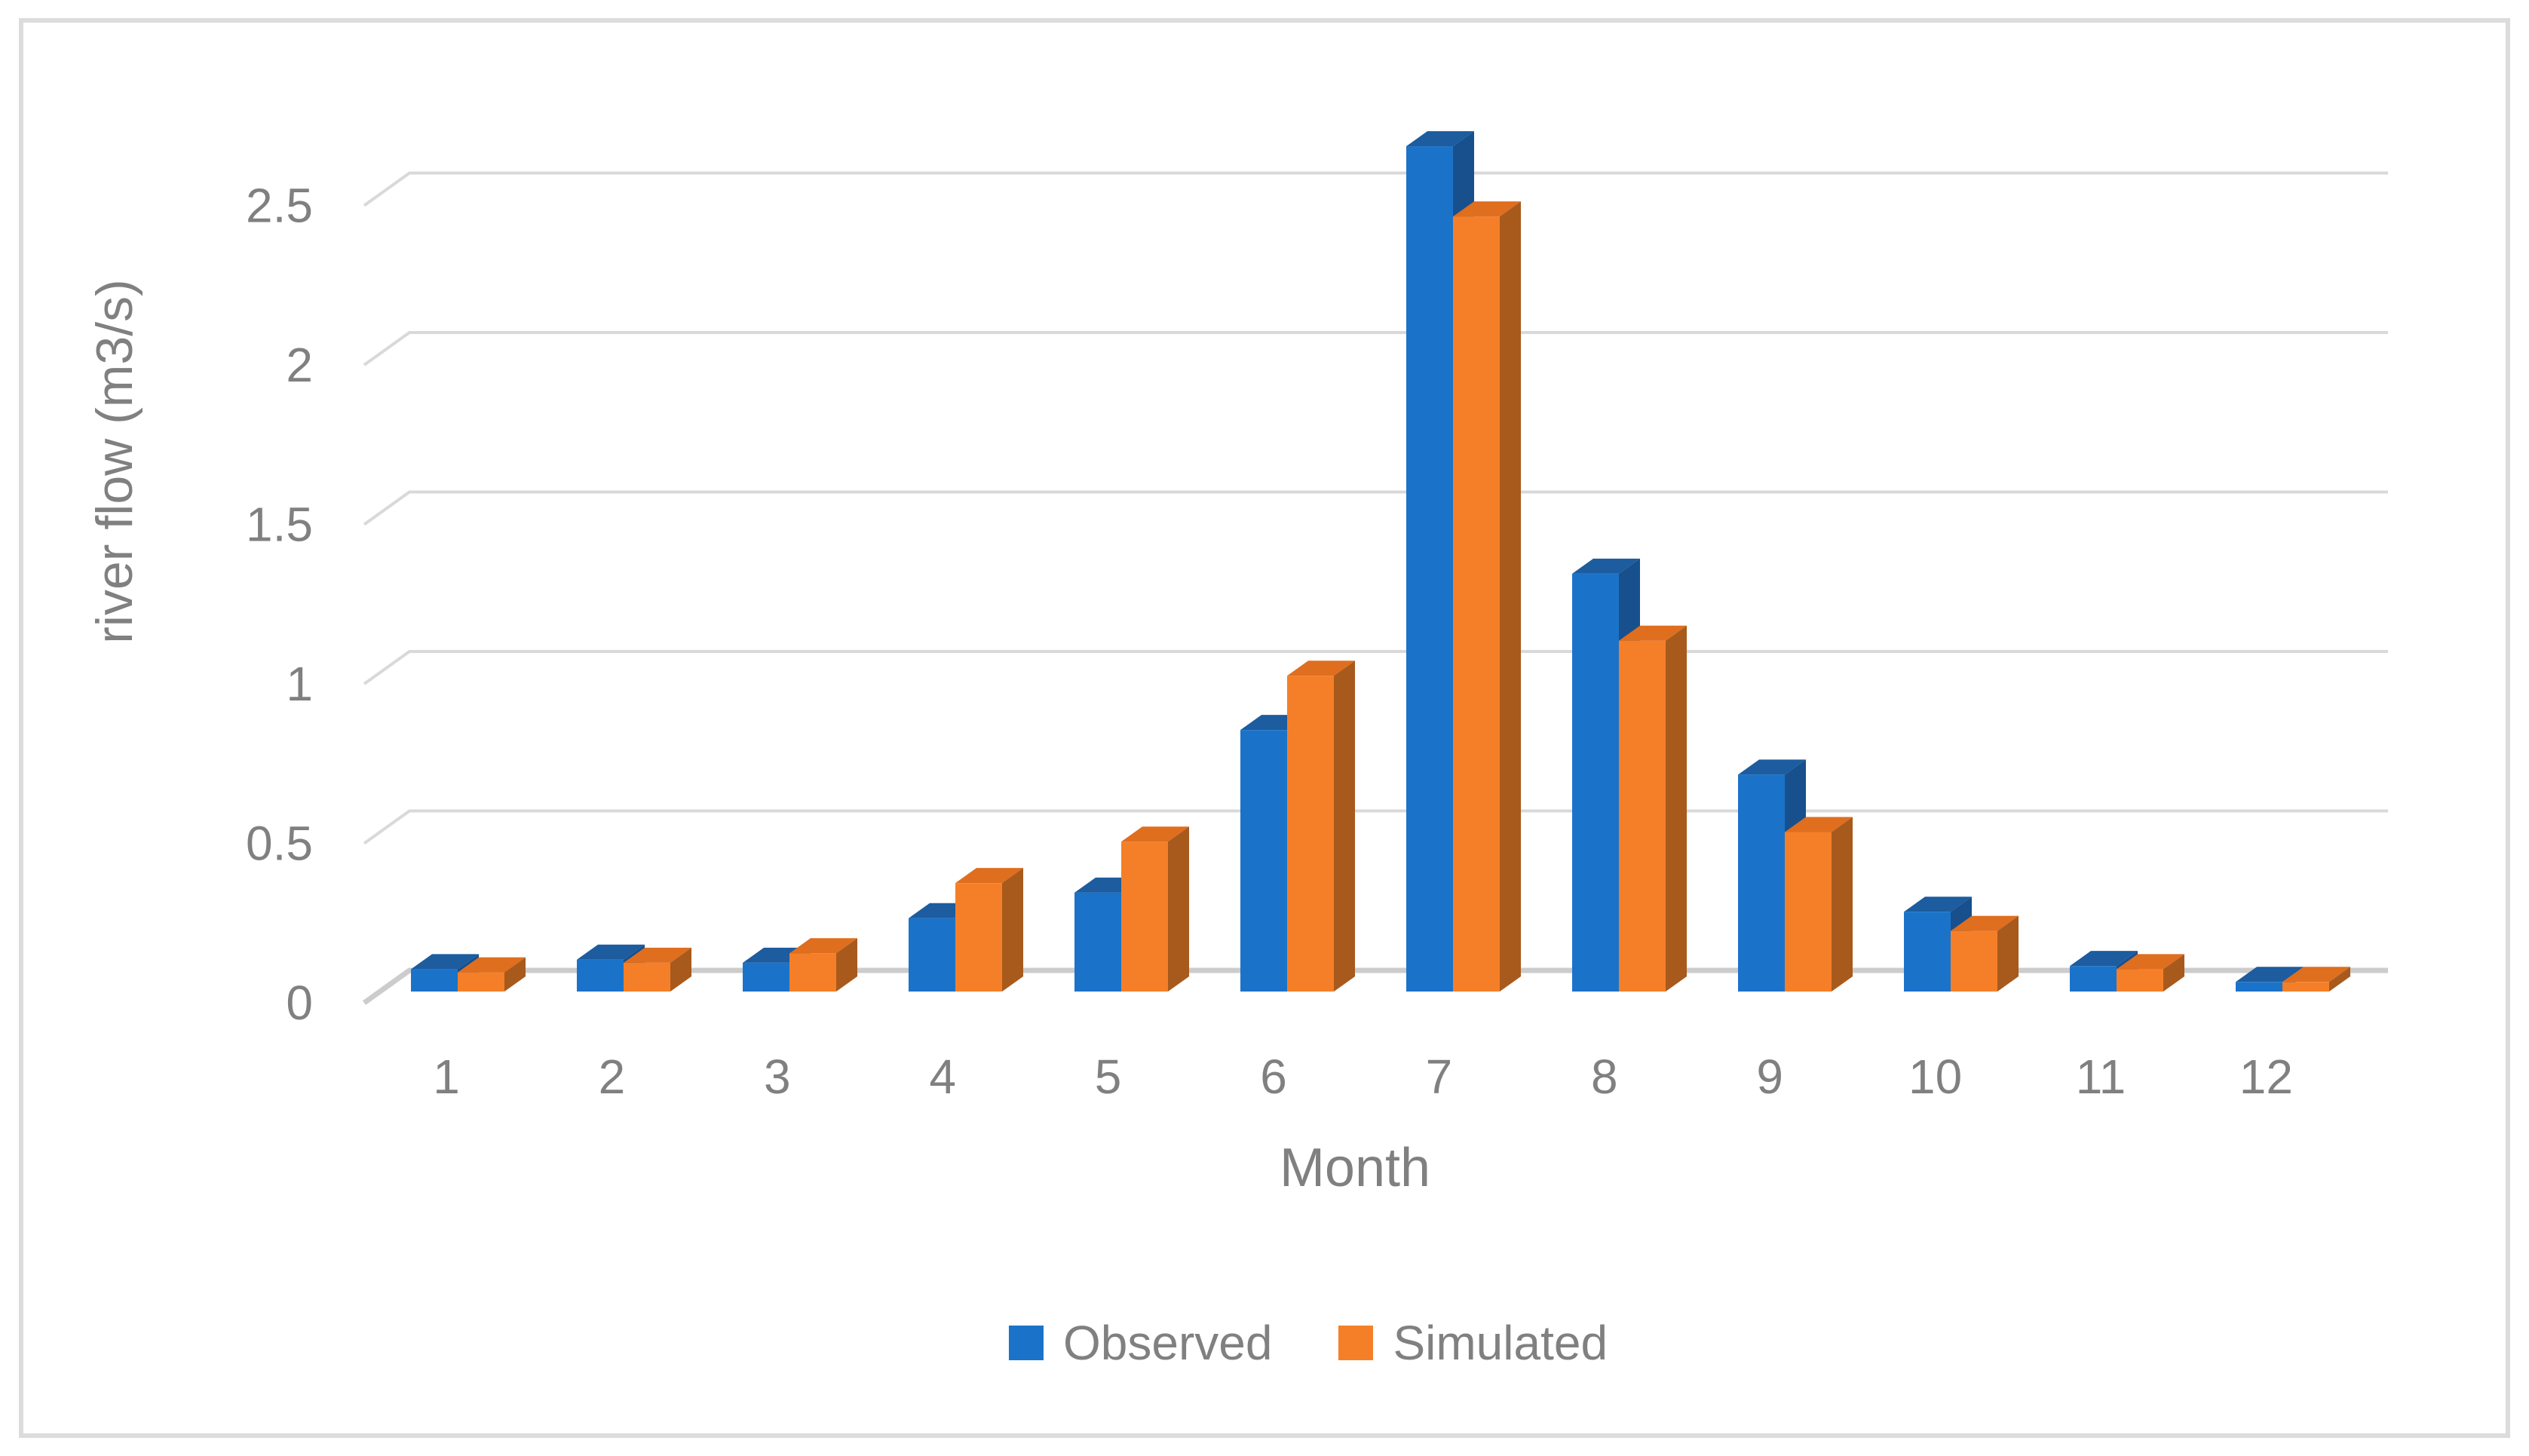  Describe the element at coordinates (1375, 827) in the screenshot. I see `gridline-0.5` at that location.